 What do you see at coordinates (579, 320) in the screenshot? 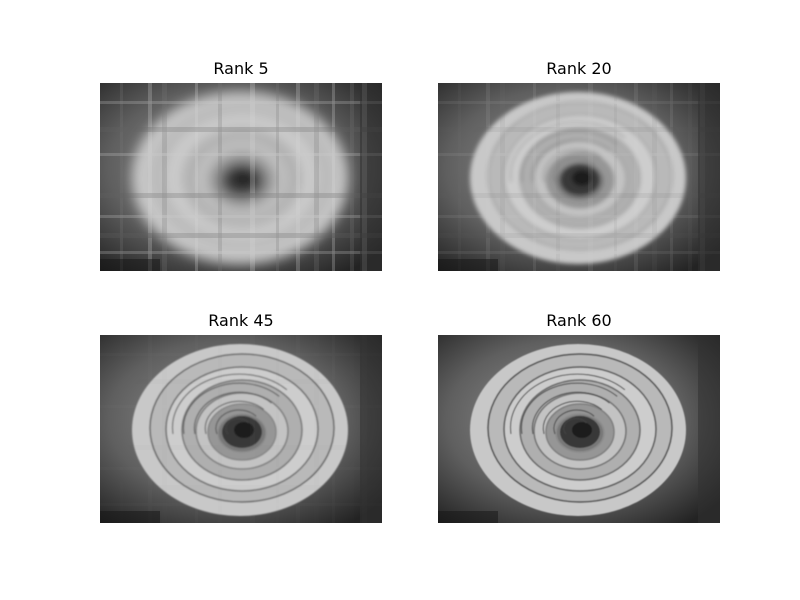
I see `panel-title: Rank 60` at bounding box center [579, 320].